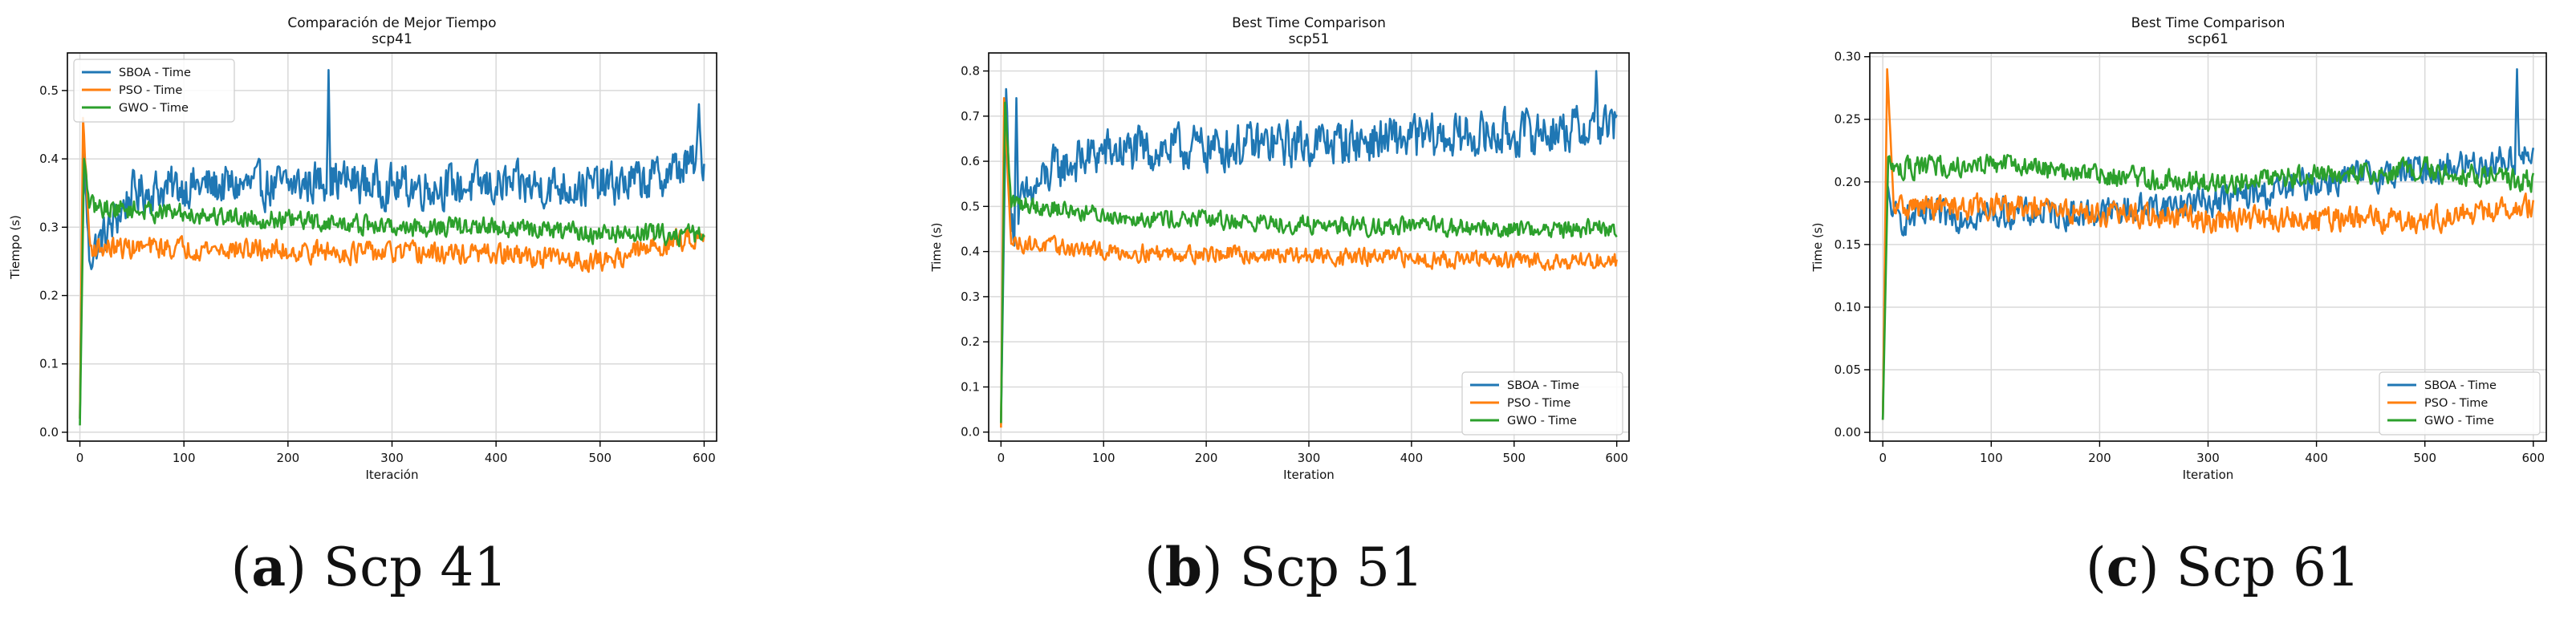 Image resolution: width=2576 pixels, height=628 pixels. I want to click on y-tick-label: 0.10, so click(1847, 307).